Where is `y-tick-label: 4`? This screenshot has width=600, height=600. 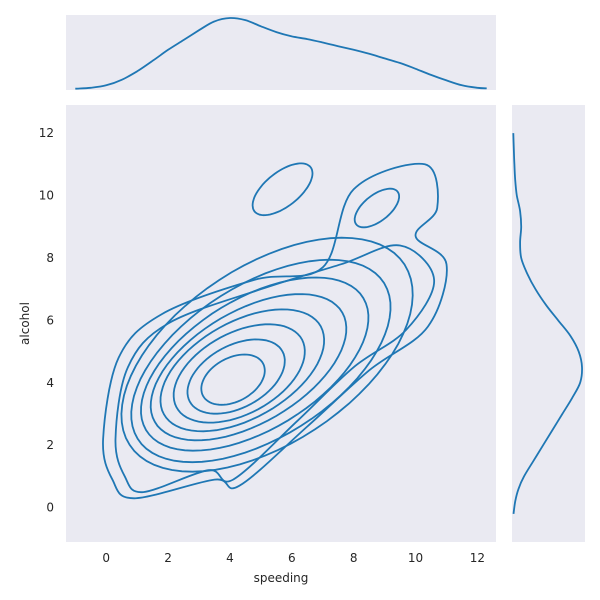 y-tick-label: 4 is located at coordinates (50, 383).